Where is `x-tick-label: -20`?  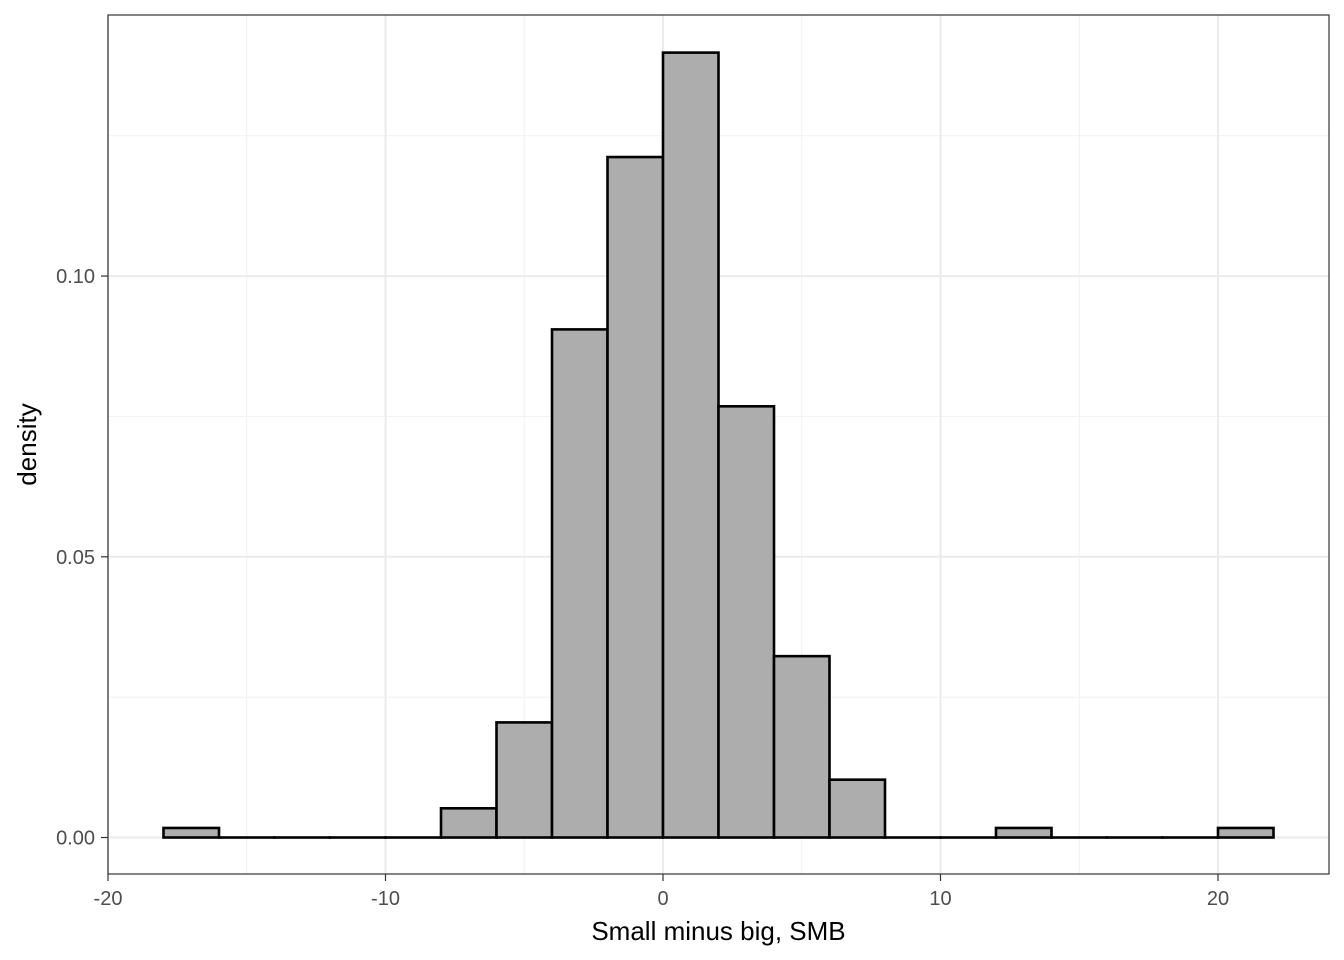
x-tick-label: -20 is located at coordinates (108, 899).